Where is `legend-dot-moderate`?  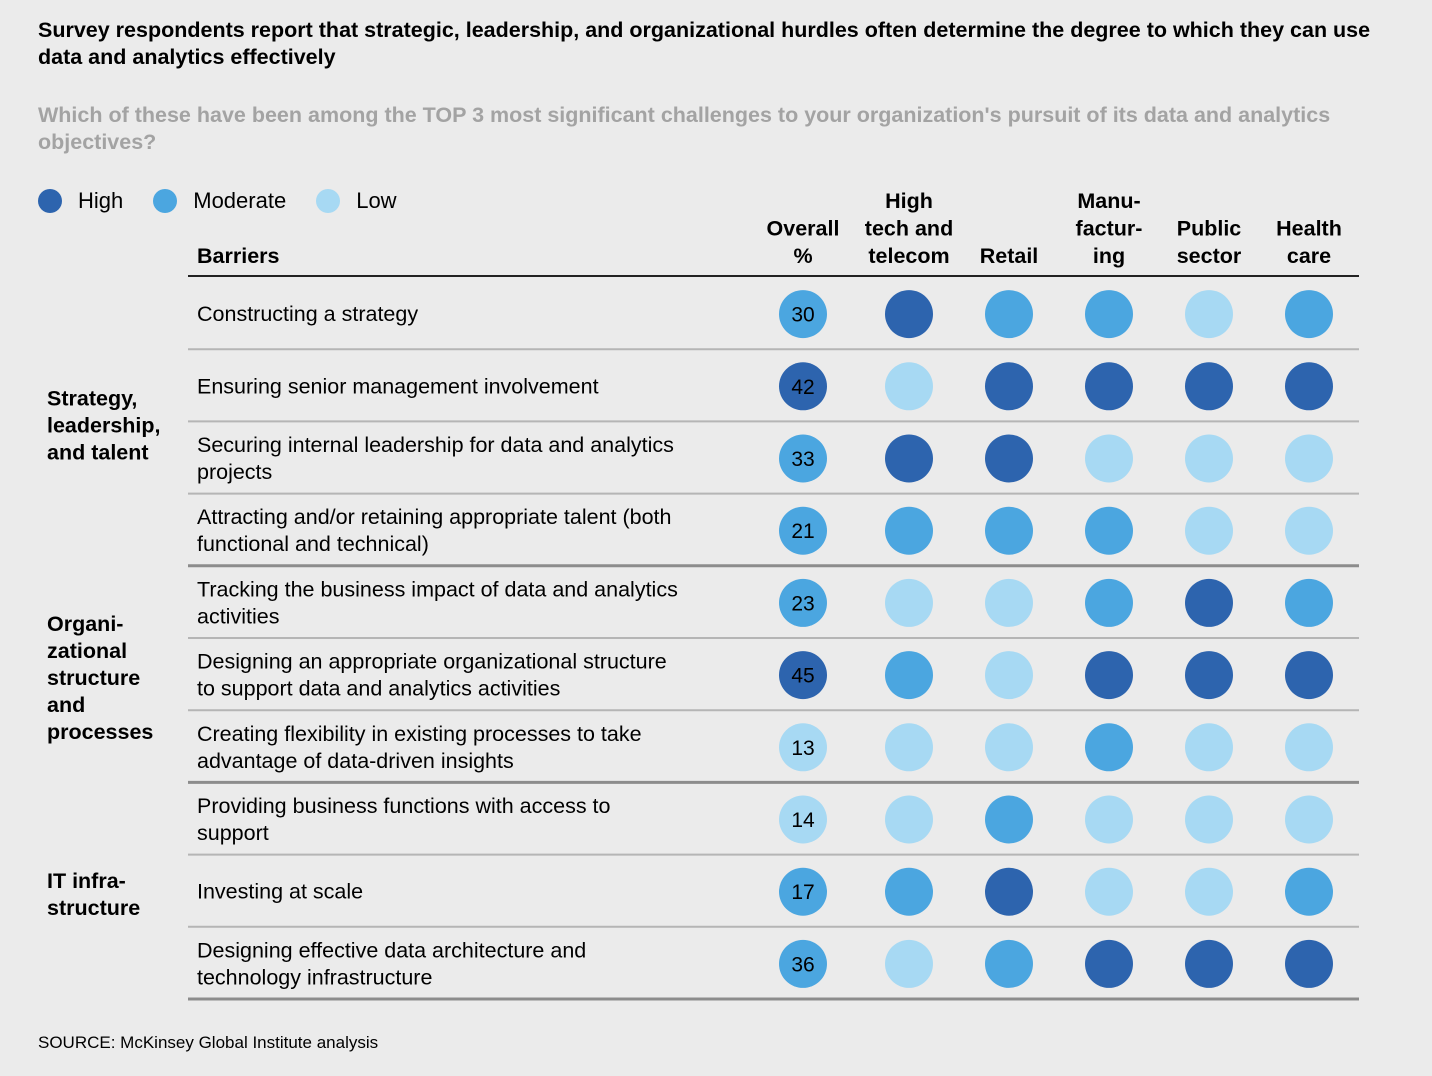 legend-dot-moderate is located at coordinates (165, 201).